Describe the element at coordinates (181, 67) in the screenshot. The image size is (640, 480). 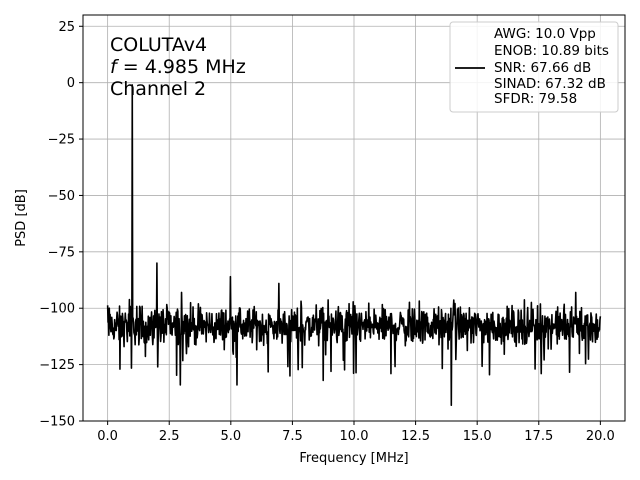
I see `annotation-frequency-value: = 4.985 MHz` at that location.